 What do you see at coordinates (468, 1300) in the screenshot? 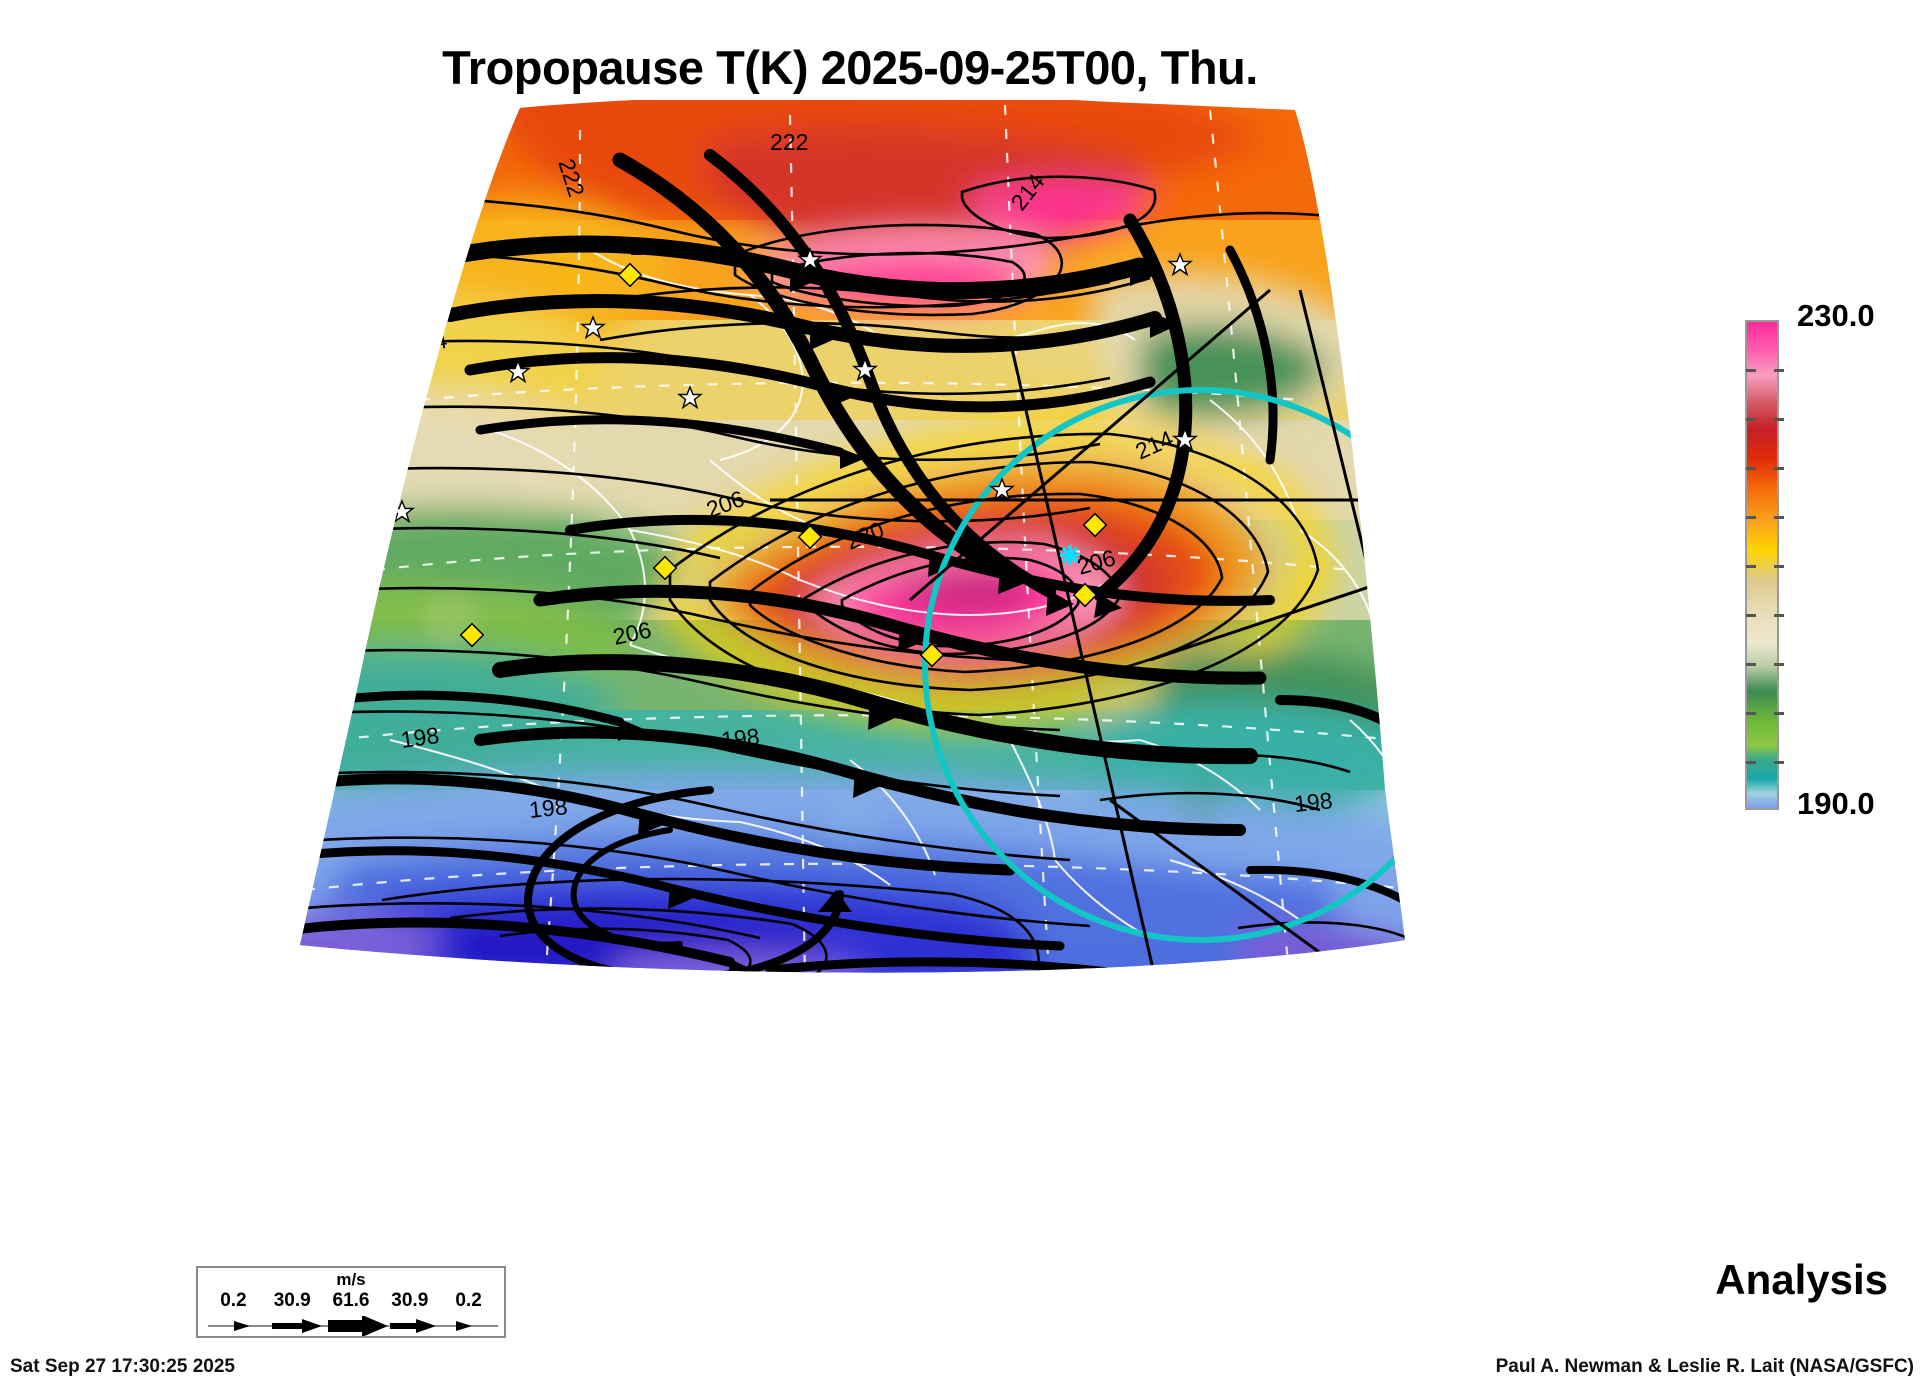
I see `wind-value-4: 0.2` at bounding box center [468, 1300].